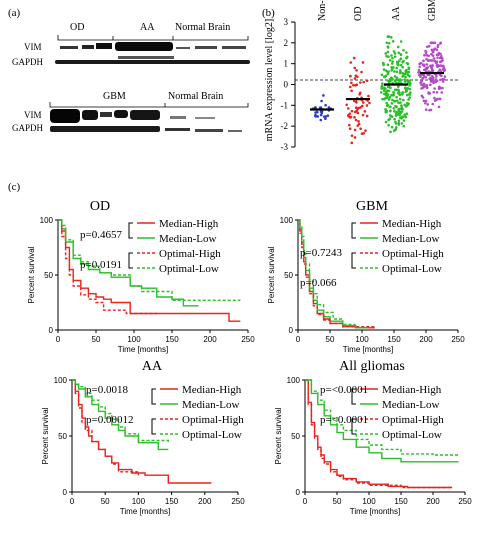 The height and width of the screenshot is (550, 485). Describe the element at coordinates (109, 420) in the screenshot. I see `km-p-value: p=0.00012` at that location.